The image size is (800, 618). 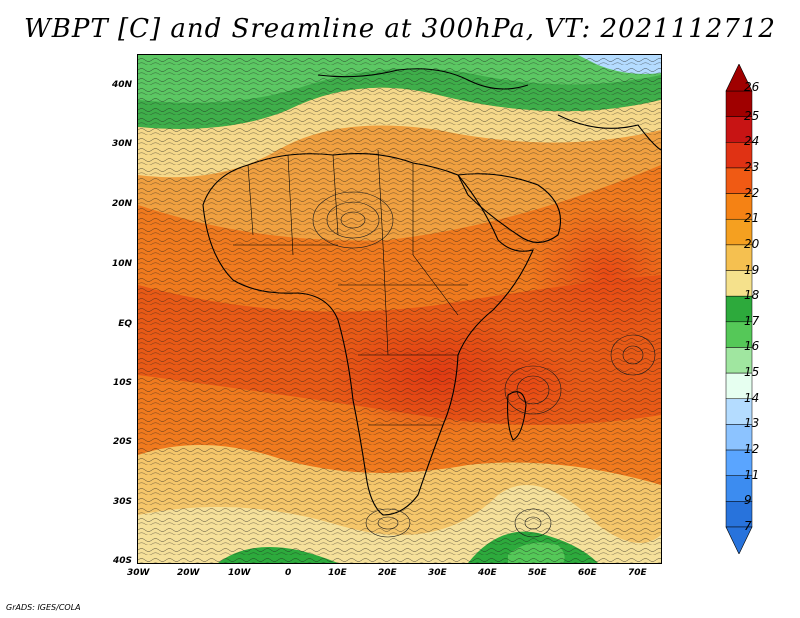 I want to click on lon-label-30w: 30W, so click(x=138, y=573).